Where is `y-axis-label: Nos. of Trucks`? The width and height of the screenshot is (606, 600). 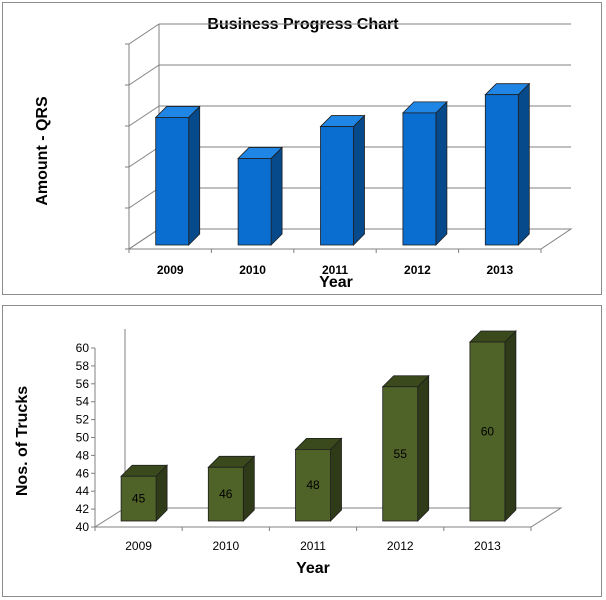 y-axis-label: Nos. of Trucks is located at coordinates (22, 441).